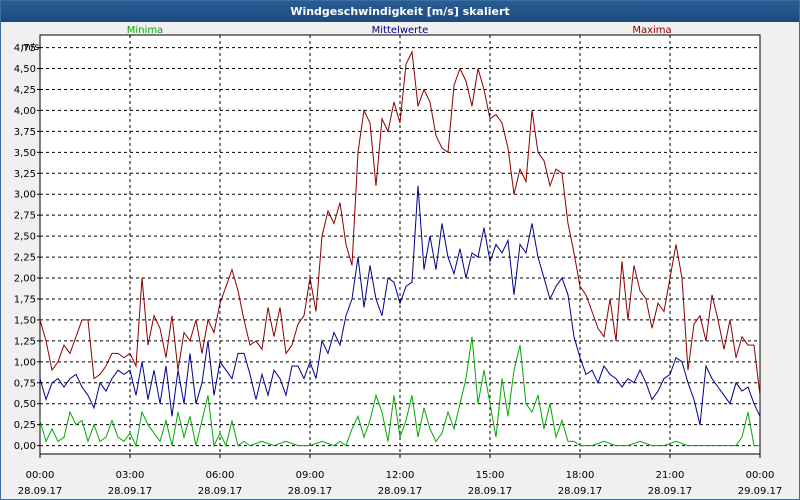 The image size is (800, 500). Describe the element at coordinates (25, 258) in the screenshot. I see `y-tick-label: 2,25` at that location.